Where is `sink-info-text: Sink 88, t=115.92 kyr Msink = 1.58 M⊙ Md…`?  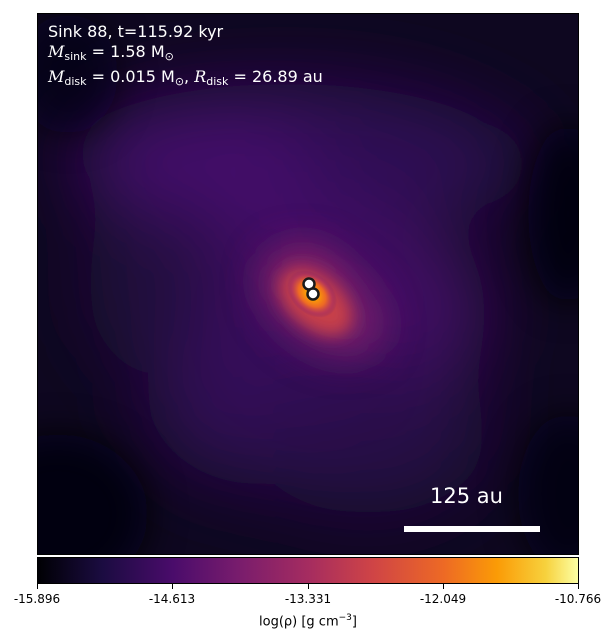 sink-info-text: Sink 88, t=115.92 kyr Msink = 1.58 M⊙ Md… is located at coordinates (185, 57).